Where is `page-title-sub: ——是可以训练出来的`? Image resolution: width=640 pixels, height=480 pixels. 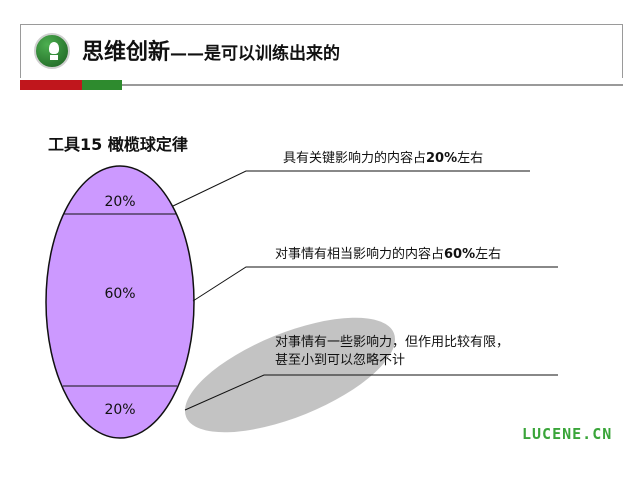 page-title-sub: ——是可以训练出来的 is located at coordinates (255, 54).